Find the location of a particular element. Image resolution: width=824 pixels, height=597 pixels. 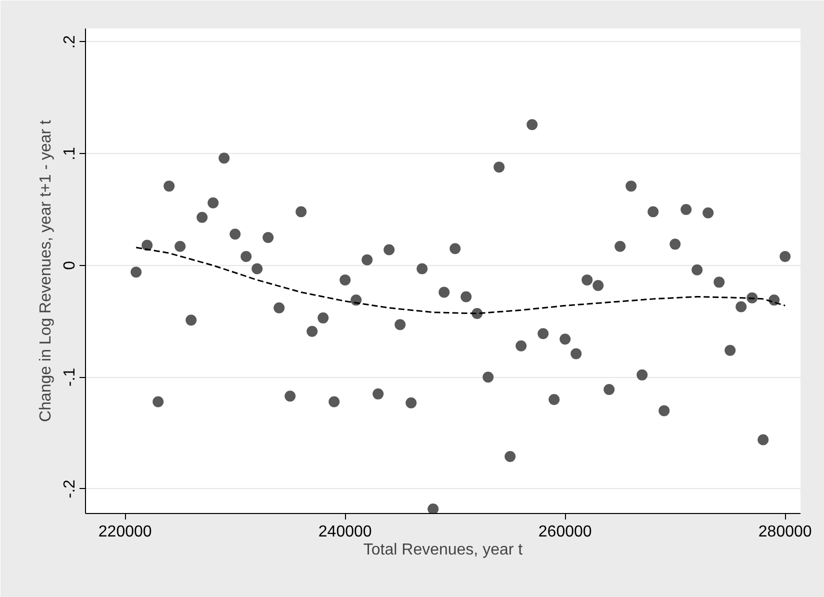

y-tick-label: .2 is located at coordinates (70, 42).